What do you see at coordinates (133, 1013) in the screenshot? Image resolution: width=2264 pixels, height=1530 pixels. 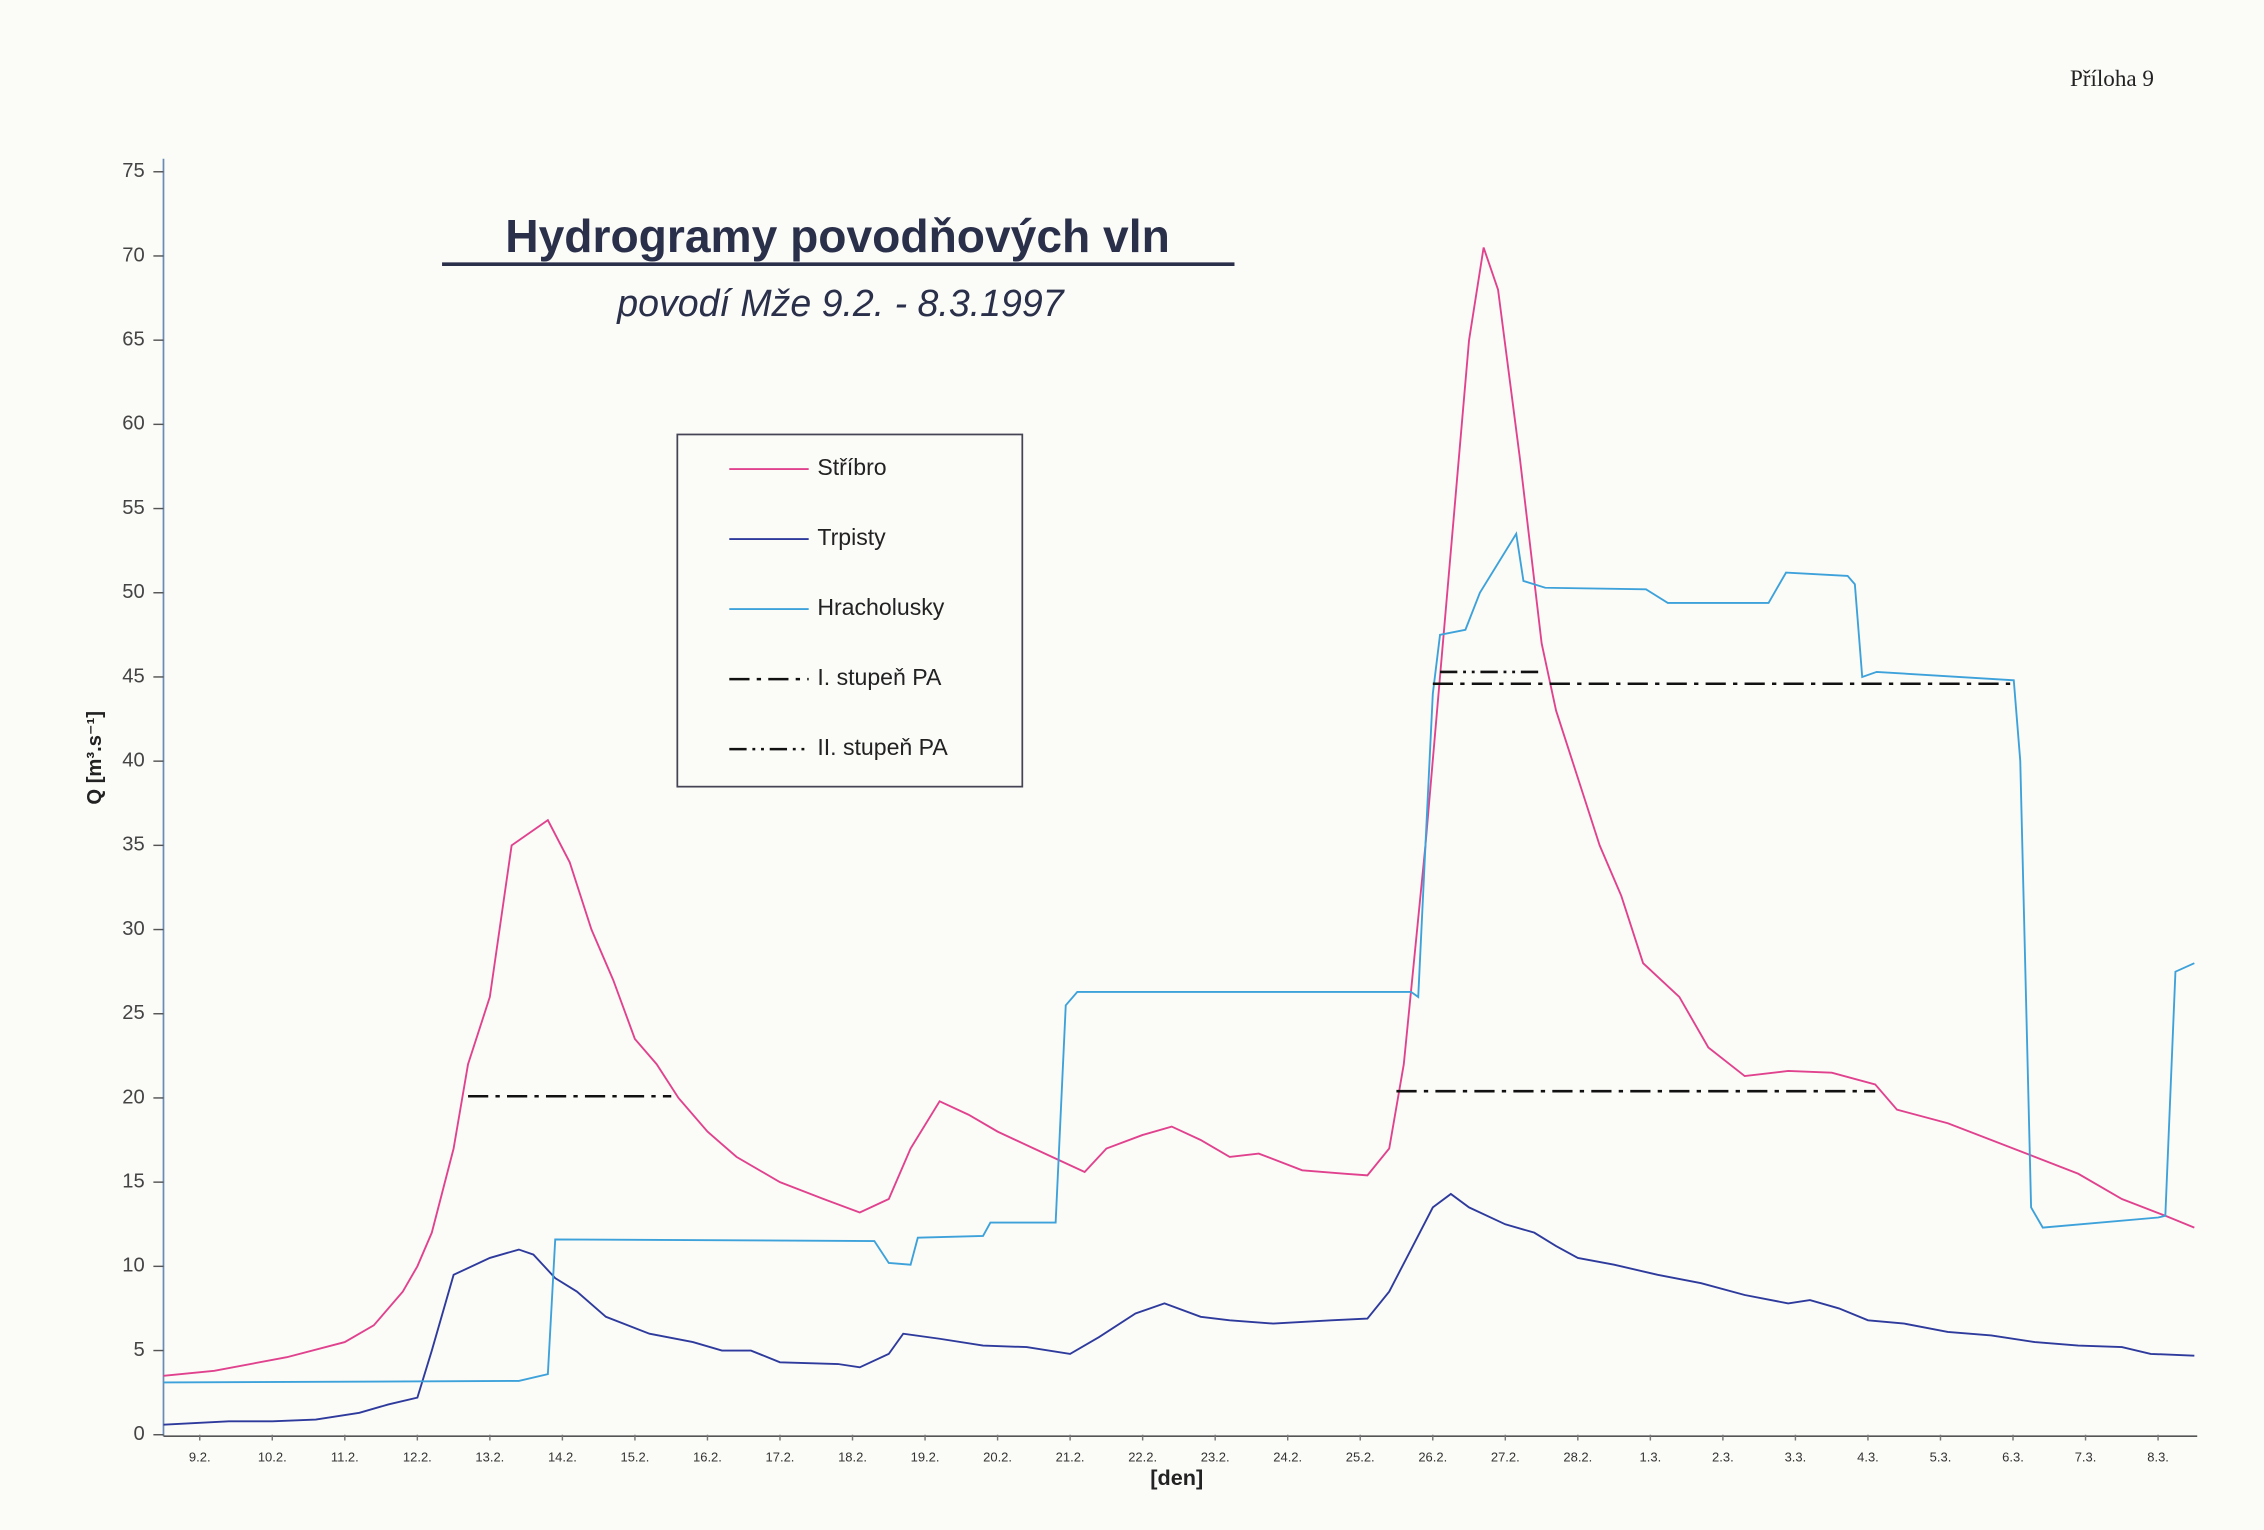 I see `y-tick-label: 25` at bounding box center [133, 1013].